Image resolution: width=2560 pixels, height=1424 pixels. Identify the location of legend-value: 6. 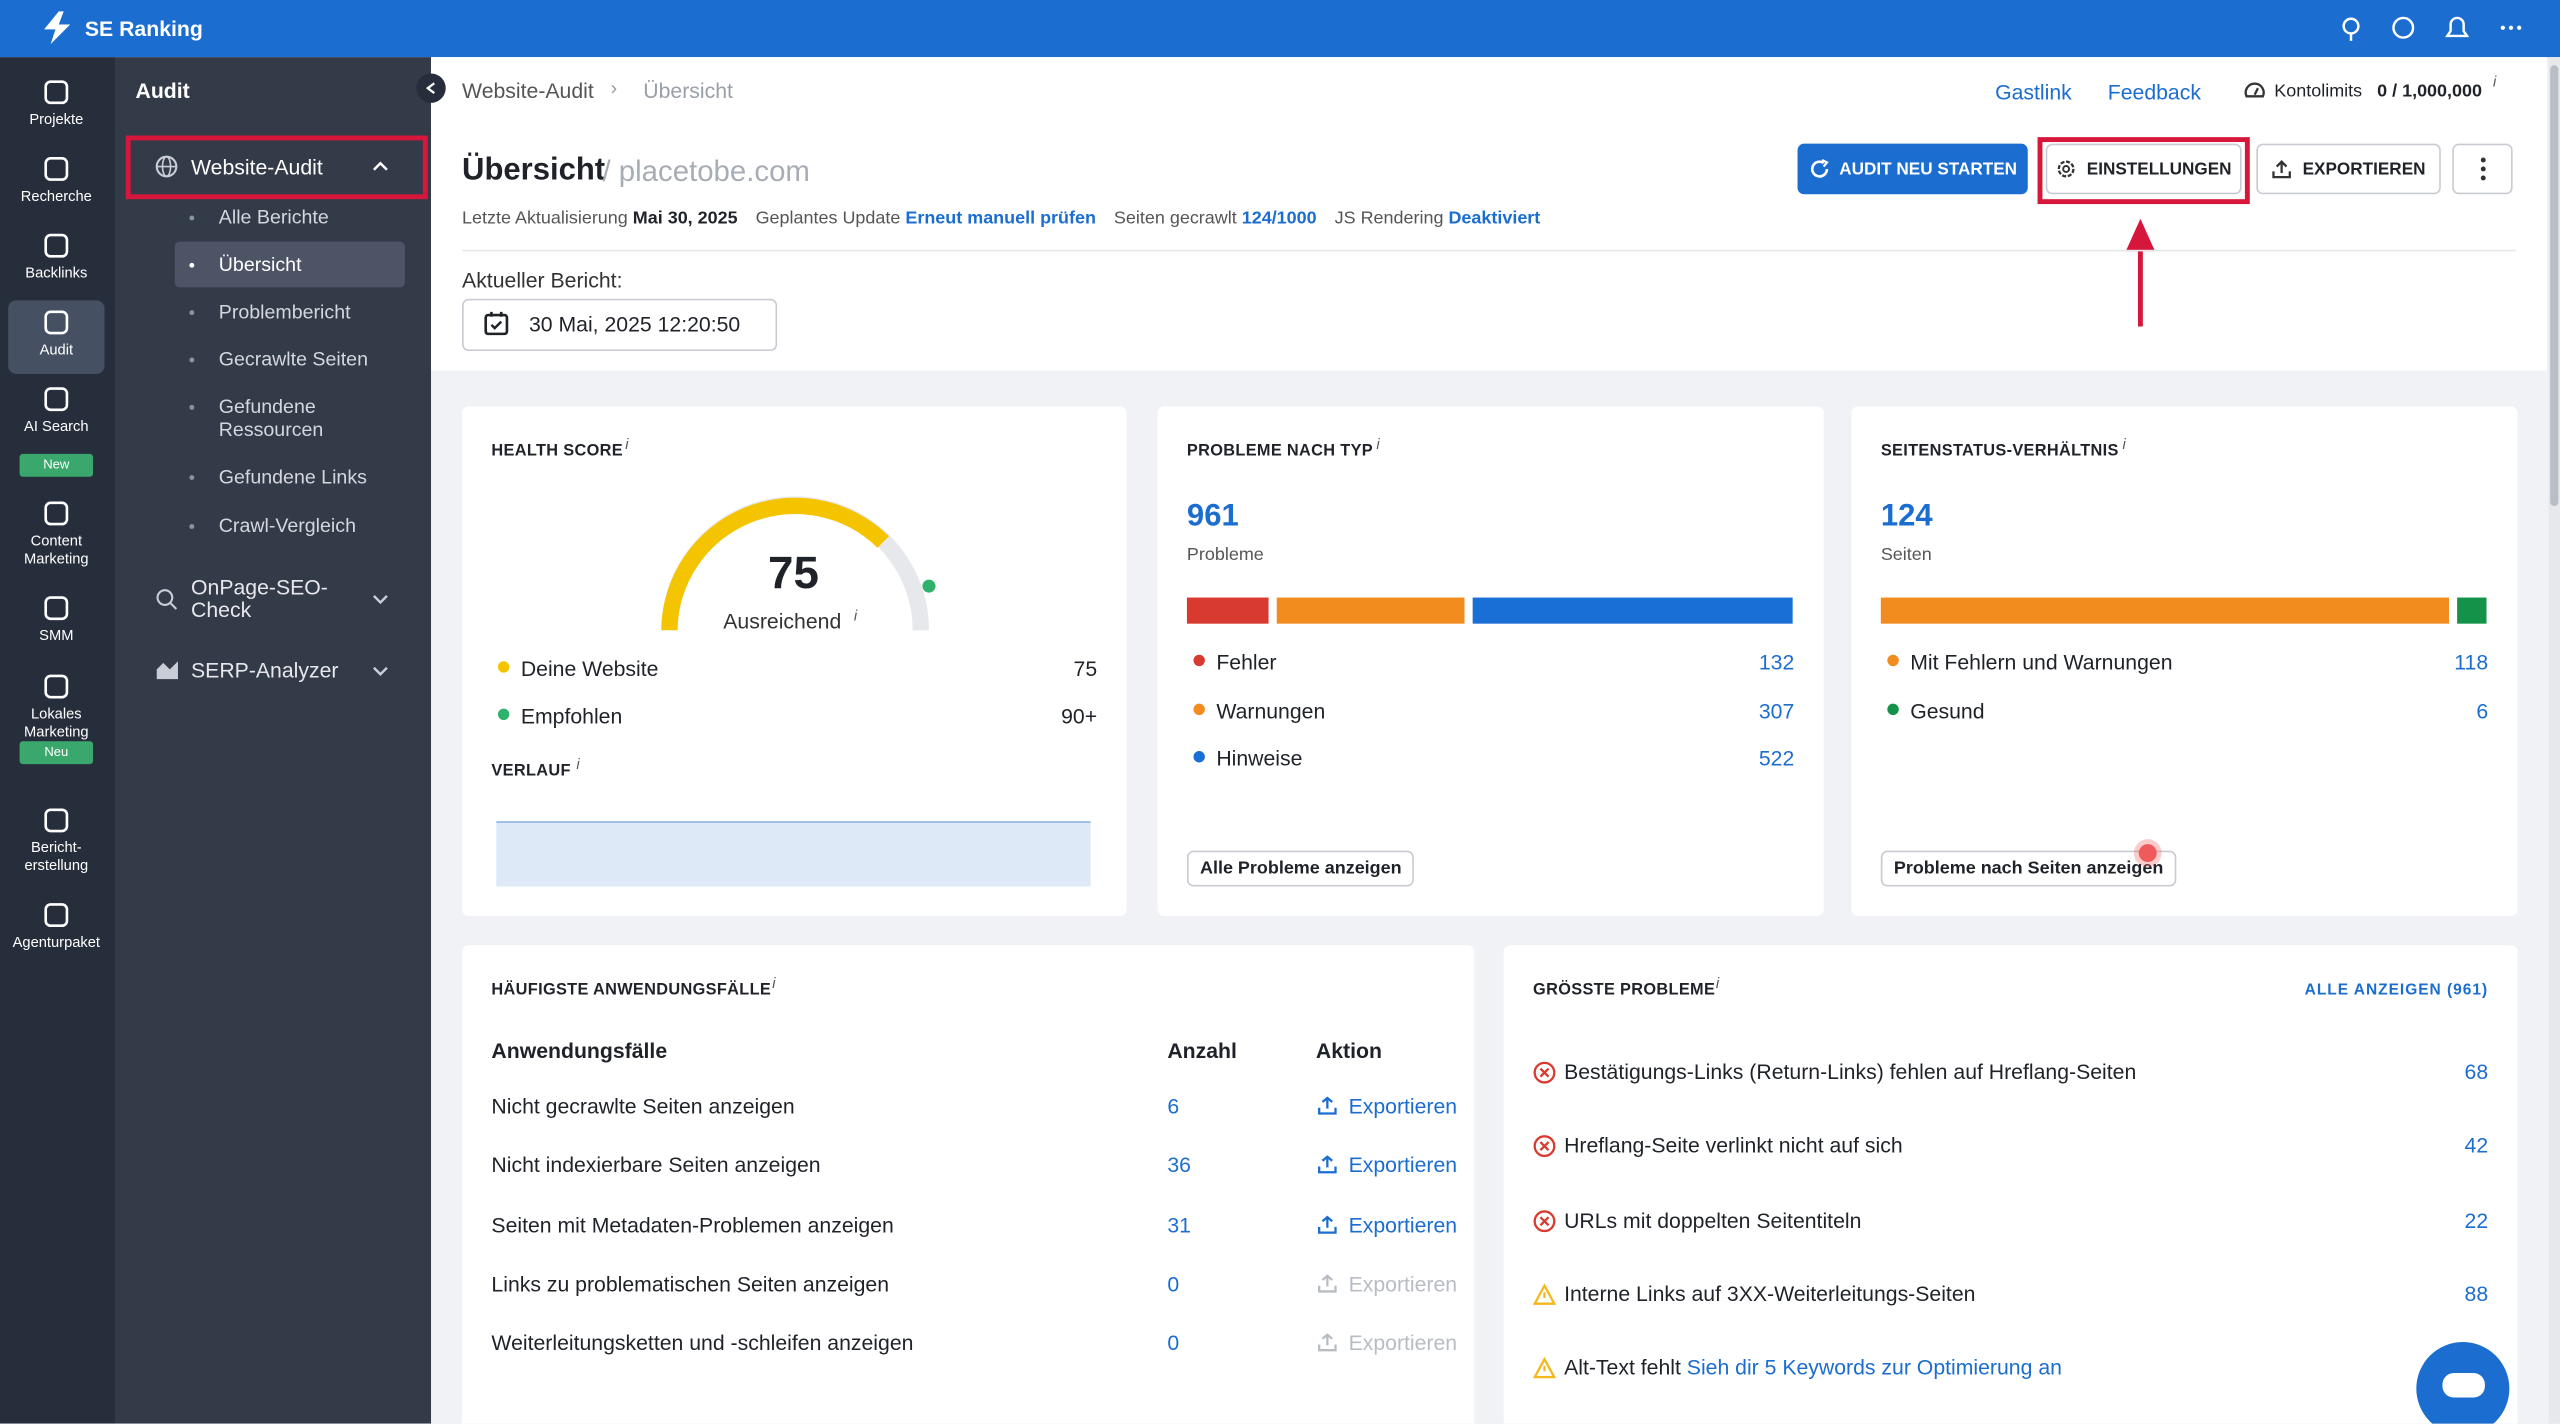
(2482, 710).